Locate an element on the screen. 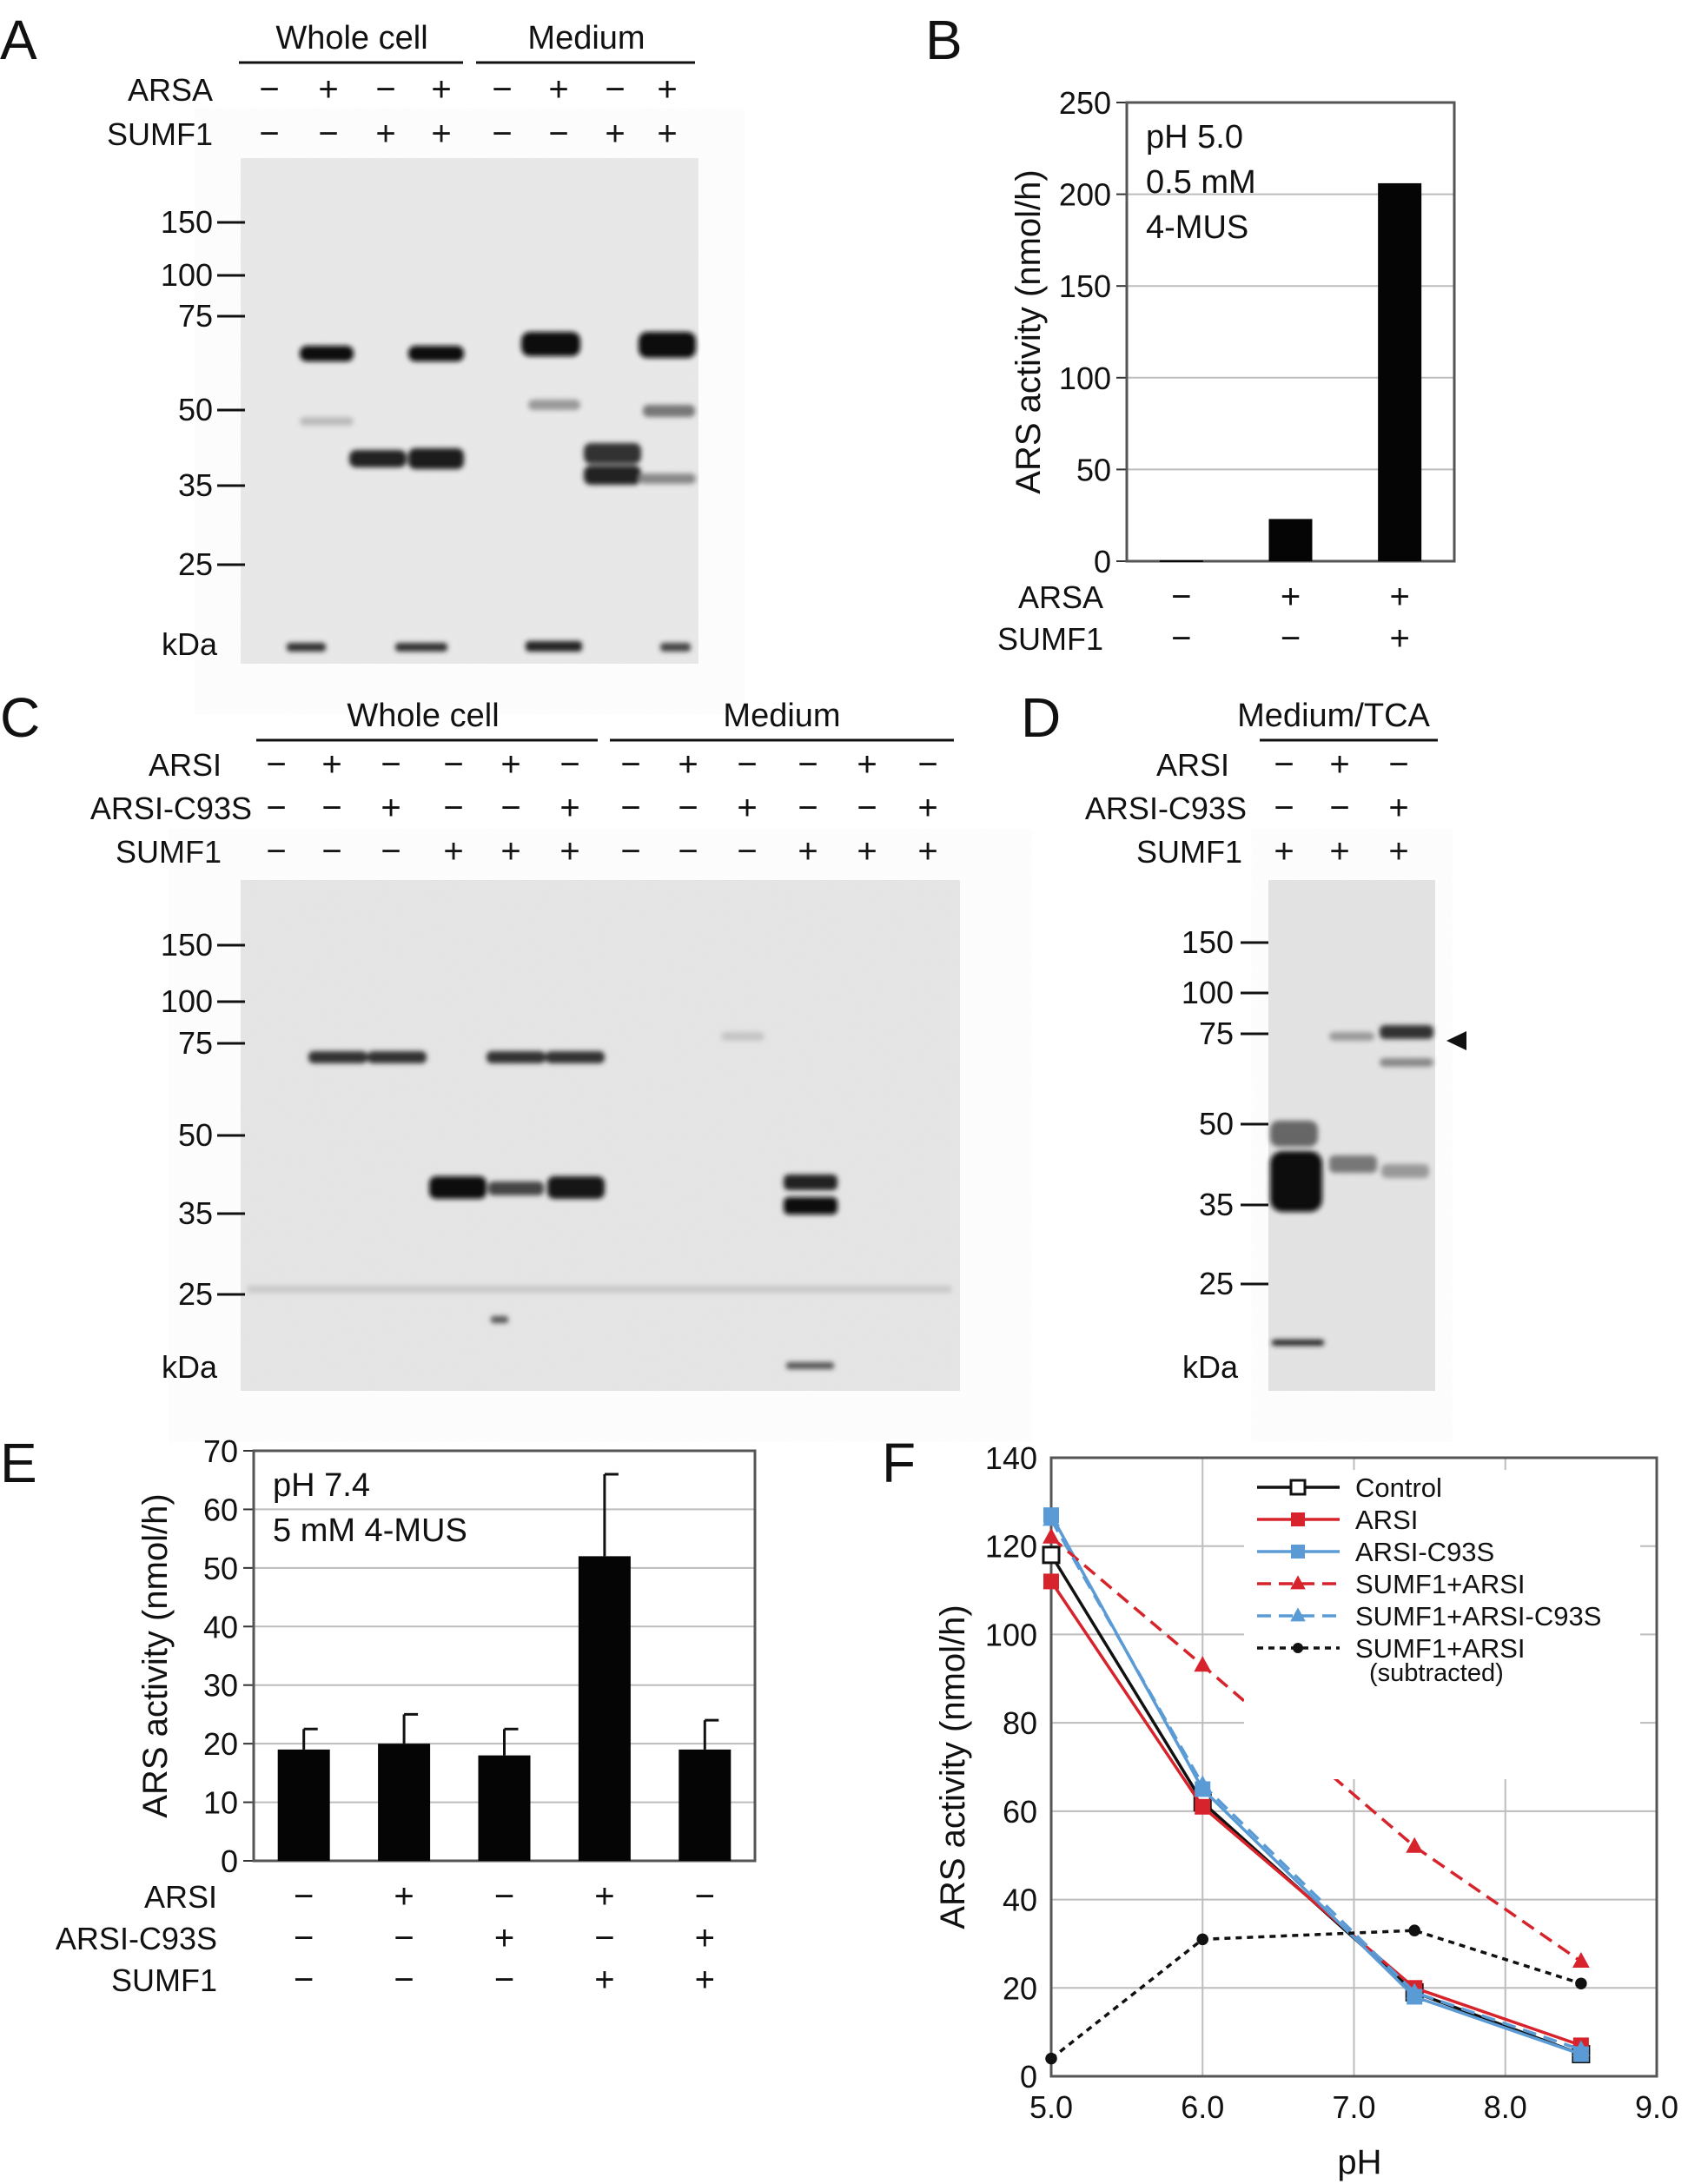 This screenshot has width=1688, height=2184. gel-c-sign-r2-lane9: + is located at coordinates (747, 808).